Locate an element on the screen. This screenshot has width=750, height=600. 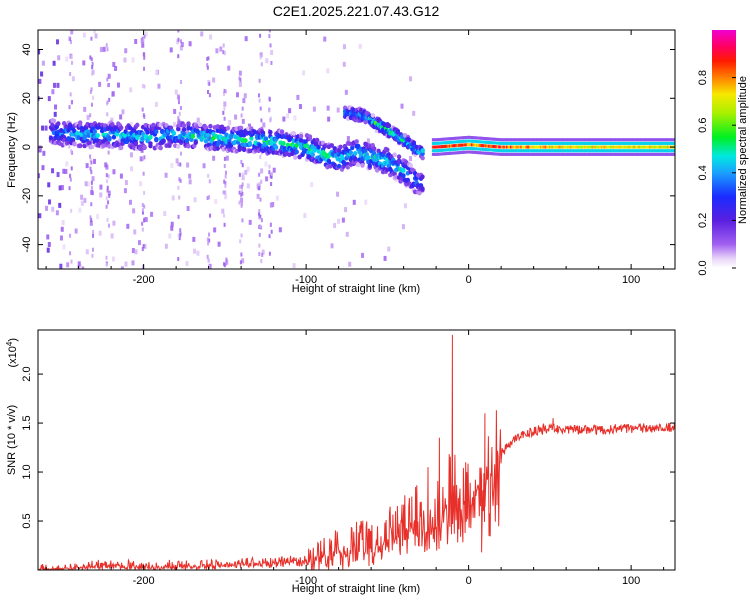
x-tick-label: 100 is located at coordinates (631, 581).